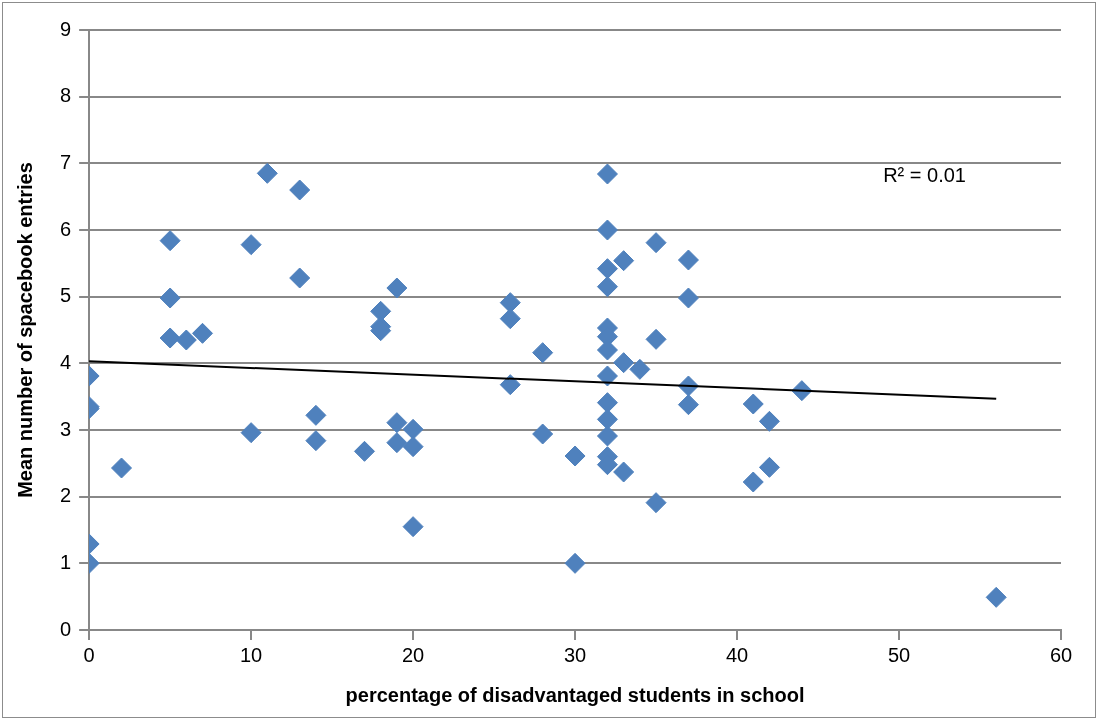 The width and height of the screenshot is (1101, 722). What do you see at coordinates (1061, 654) in the screenshot?
I see `x-tick-label: 60` at bounding box center [1061, 654].